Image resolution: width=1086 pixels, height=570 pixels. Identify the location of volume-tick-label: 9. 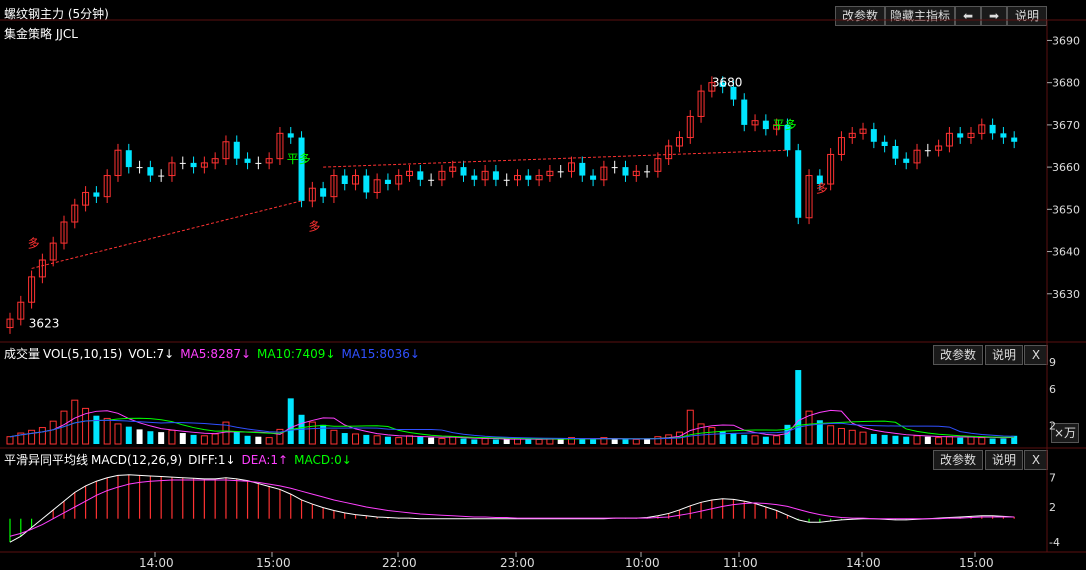
(1052, 362).